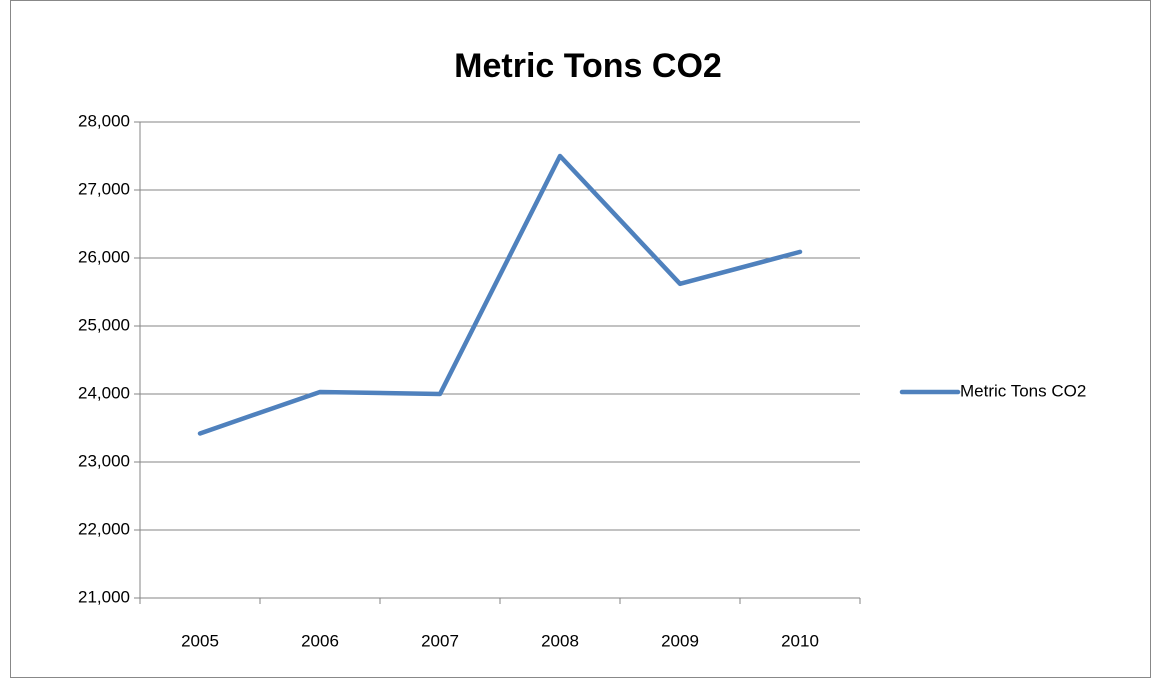 The image size is (1152, 679). What do you see at coordinates (104, 528) in the screenshot?
I see `y-tick-label: 22,000` at bounding box center [104, 528].